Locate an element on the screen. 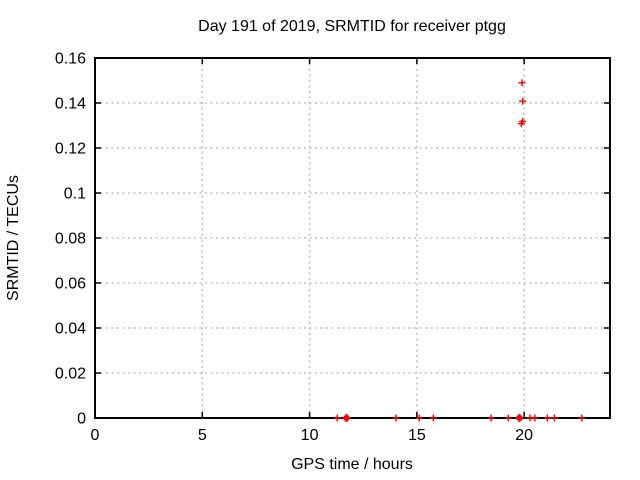  y-tick-label: 0.14 is located at coordinates (70, 104).